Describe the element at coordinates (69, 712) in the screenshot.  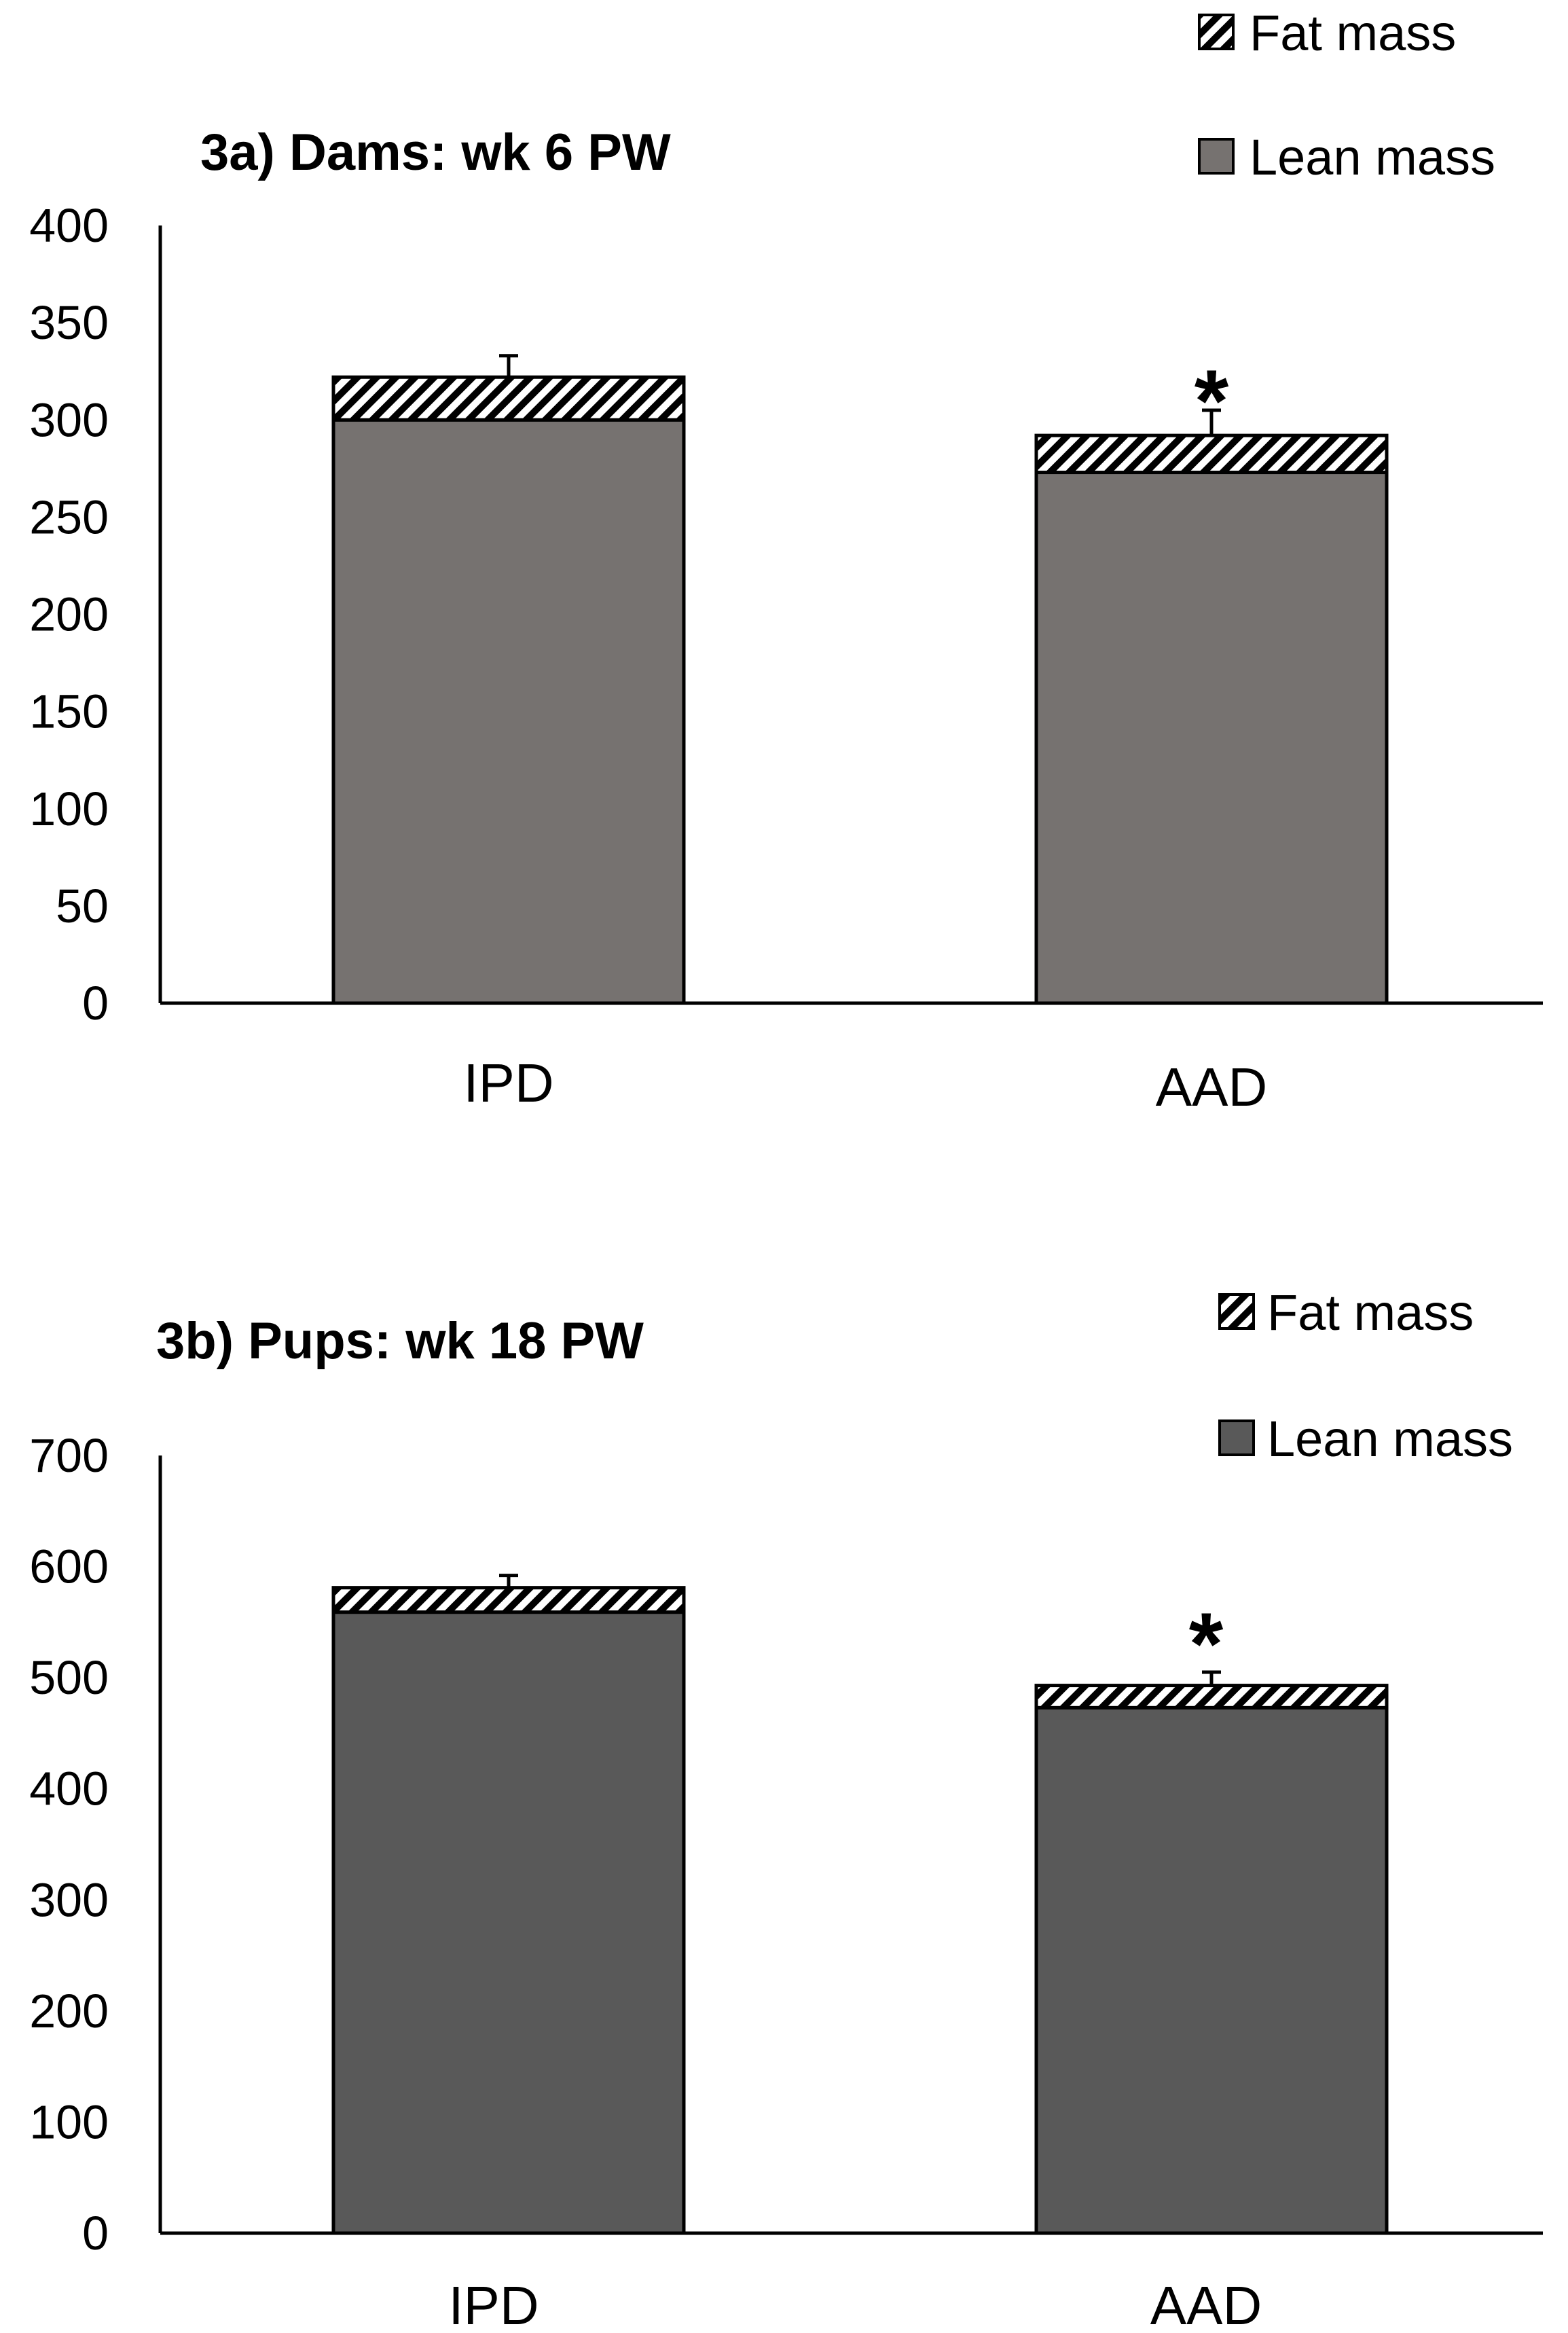
I see `y-tick-label: 150` at that location.